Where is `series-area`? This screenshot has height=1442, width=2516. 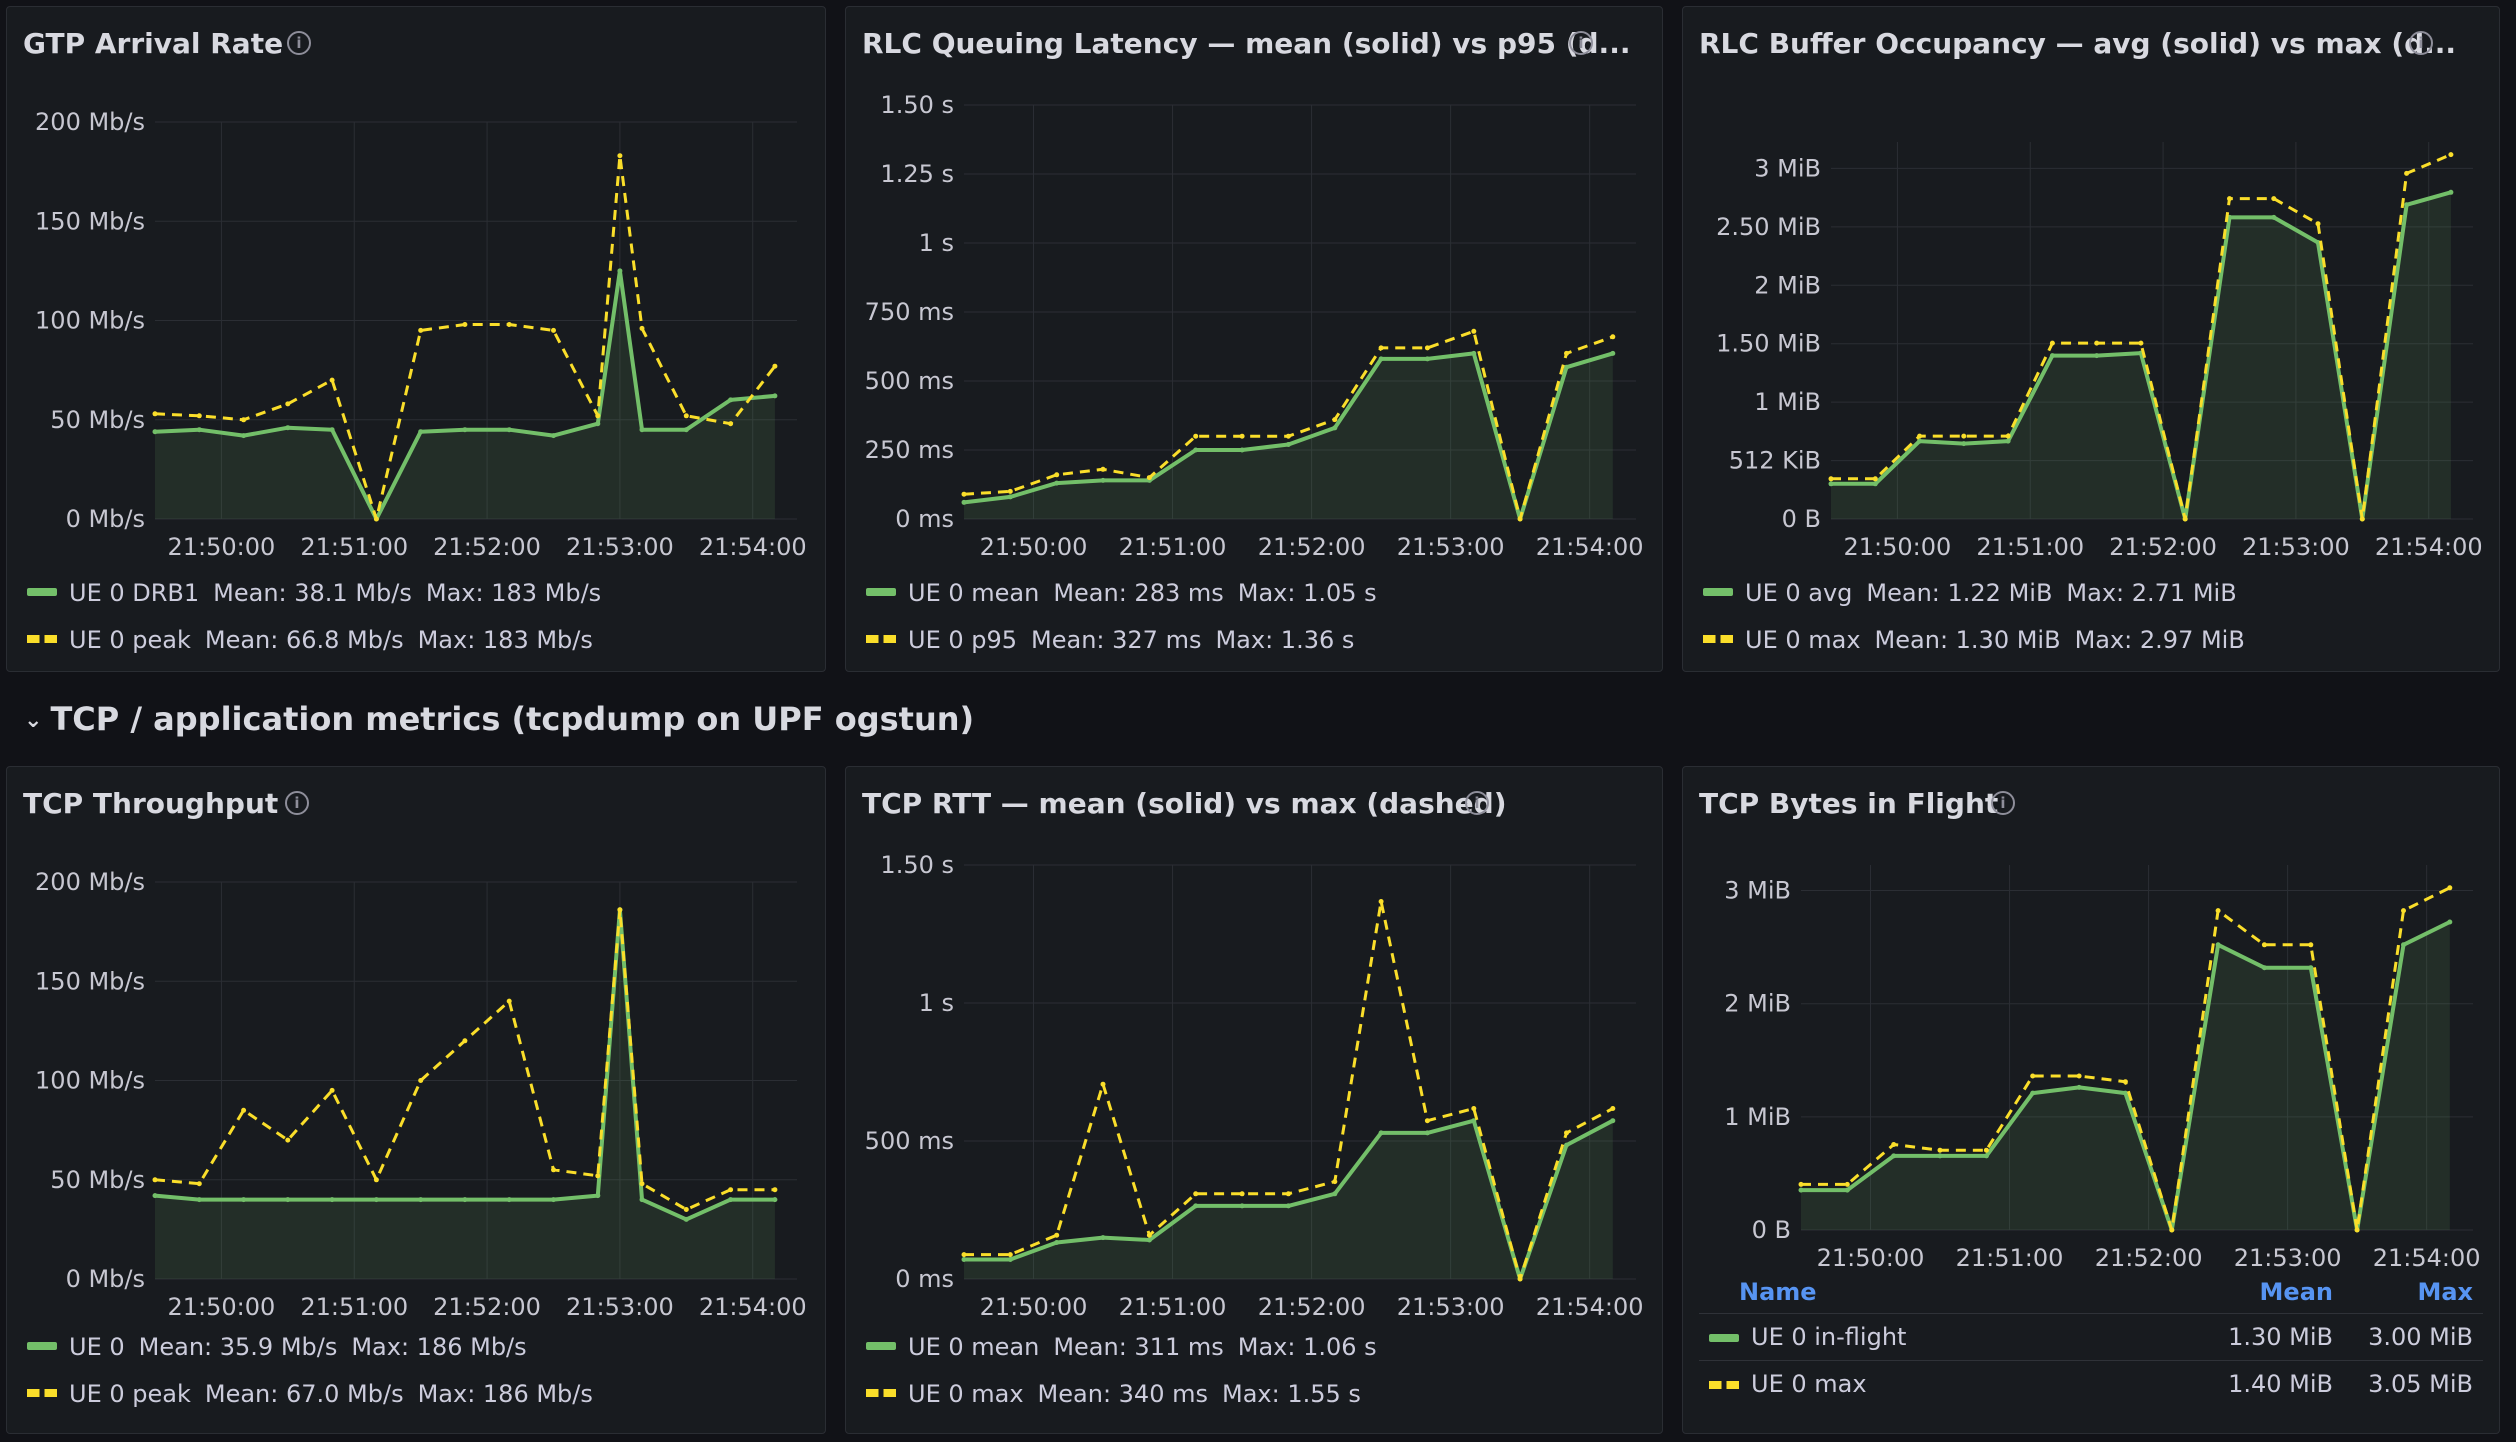 series-area is located at coordinates (465, 1094).